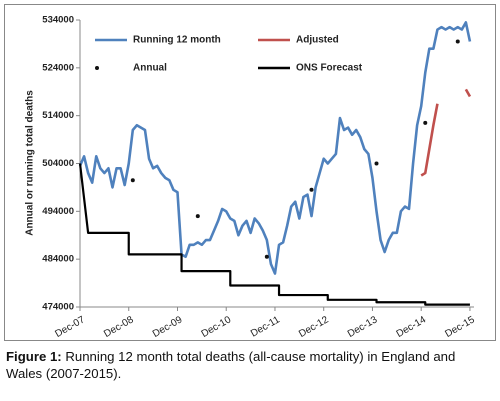  Describe the element at coordinates (329, 68) in the screenshot. I see `legend-label: ONS Forecast` at that location.